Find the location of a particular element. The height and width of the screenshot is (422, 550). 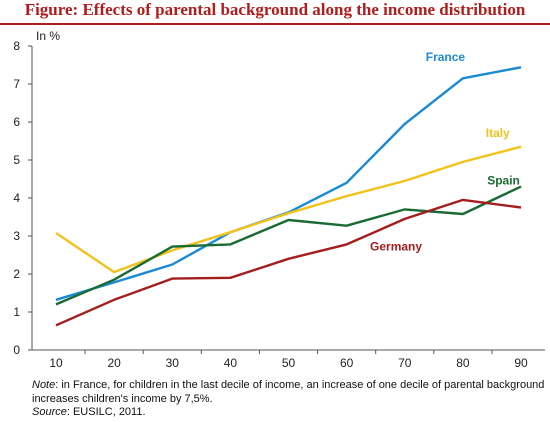

y-tick-label: 4 is located at coordinates (16, 198).